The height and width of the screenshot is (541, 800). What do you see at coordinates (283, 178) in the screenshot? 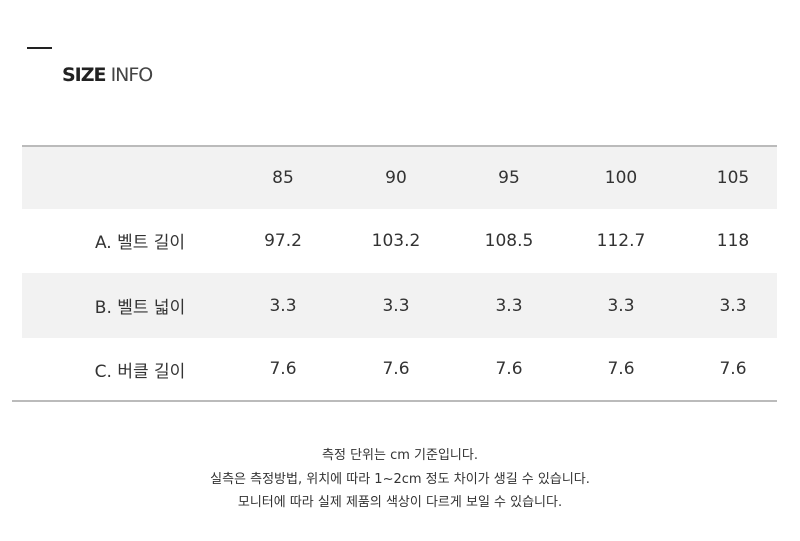
I see `header-cell: 85` at bounding box center [283, 178].